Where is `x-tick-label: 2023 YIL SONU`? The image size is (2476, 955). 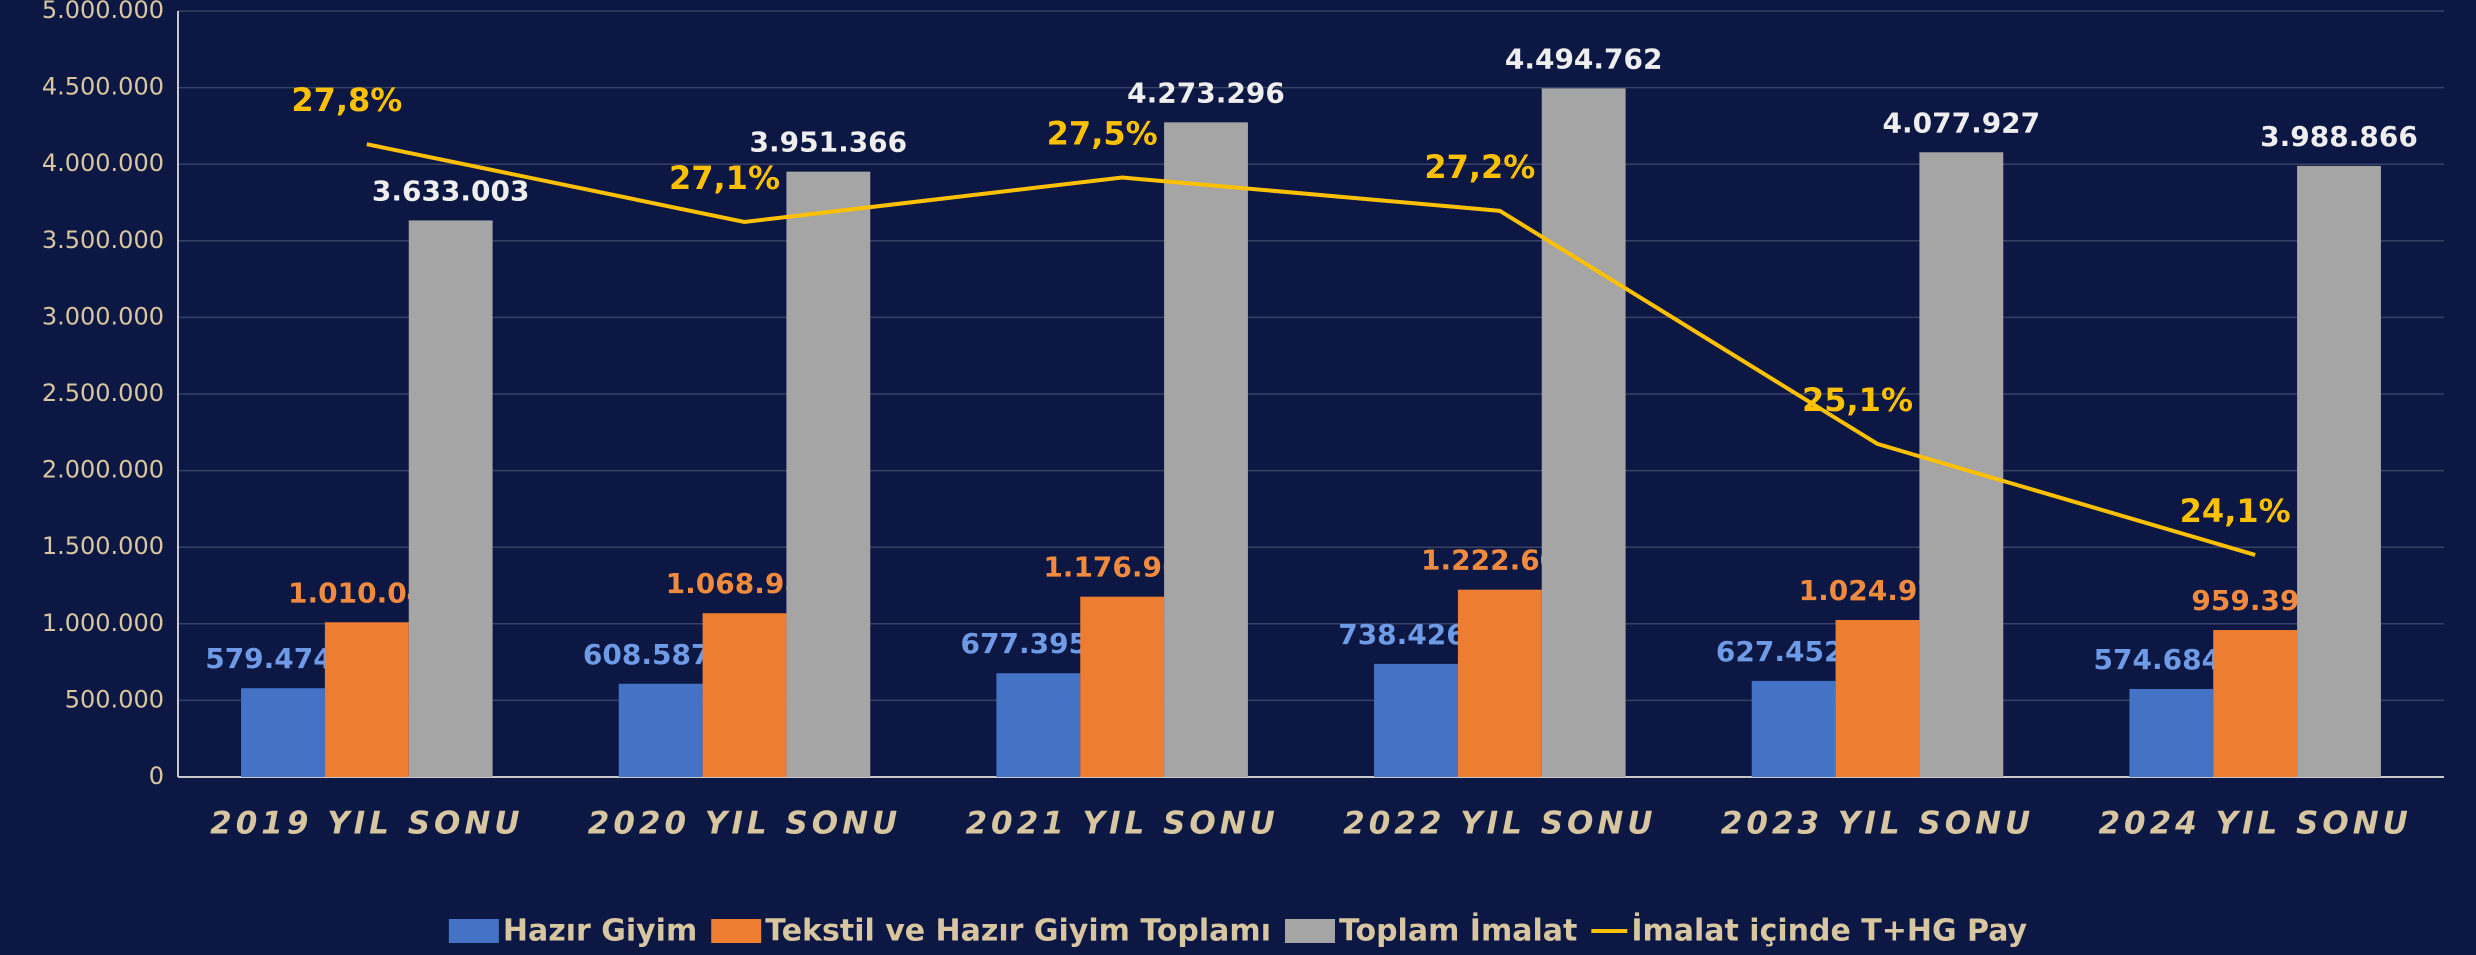 x-tick-label: 2023 YIL SONU is located at coordinates (1877, 824).